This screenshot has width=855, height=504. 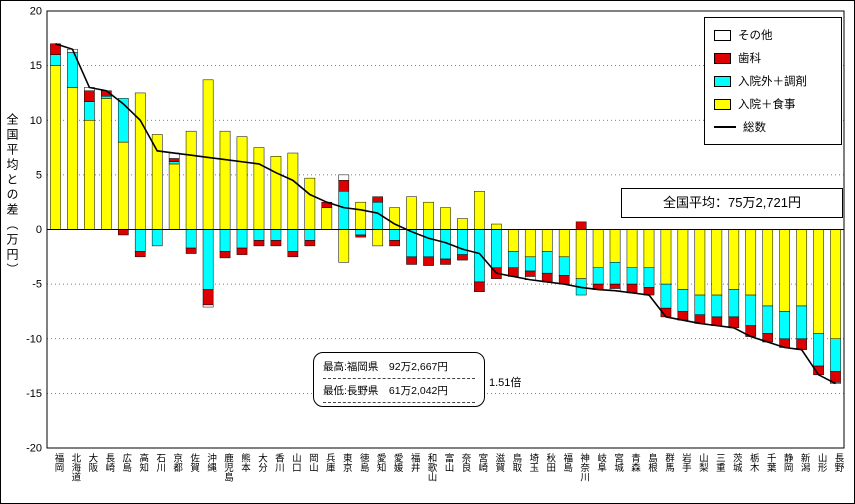 What do you see at coordinates (194, 462) in the screenshot?
I see `x-axis-label: 佐賀` at bounding box center [194, 462].